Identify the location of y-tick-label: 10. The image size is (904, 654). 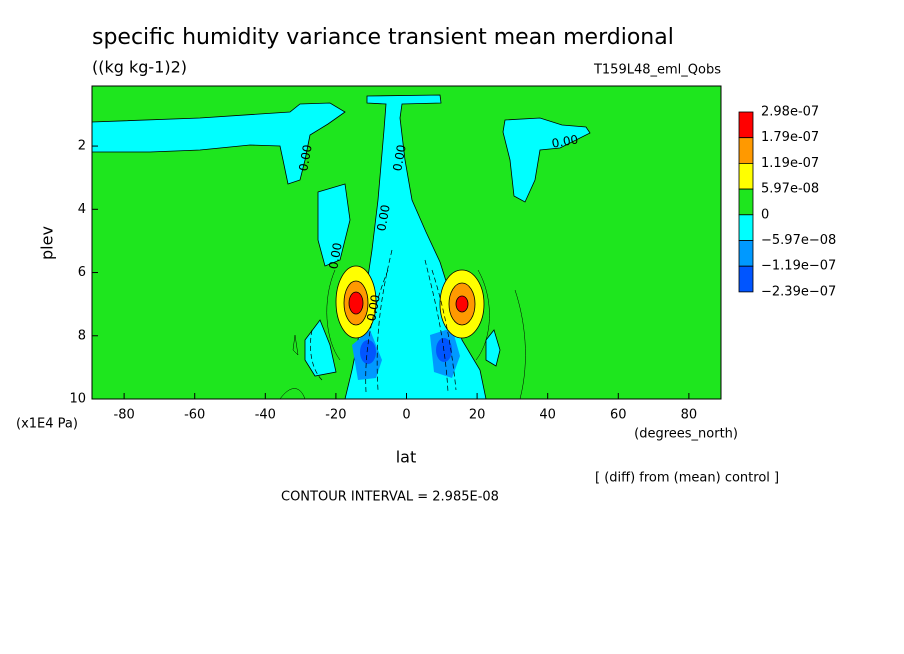
(77, 399).